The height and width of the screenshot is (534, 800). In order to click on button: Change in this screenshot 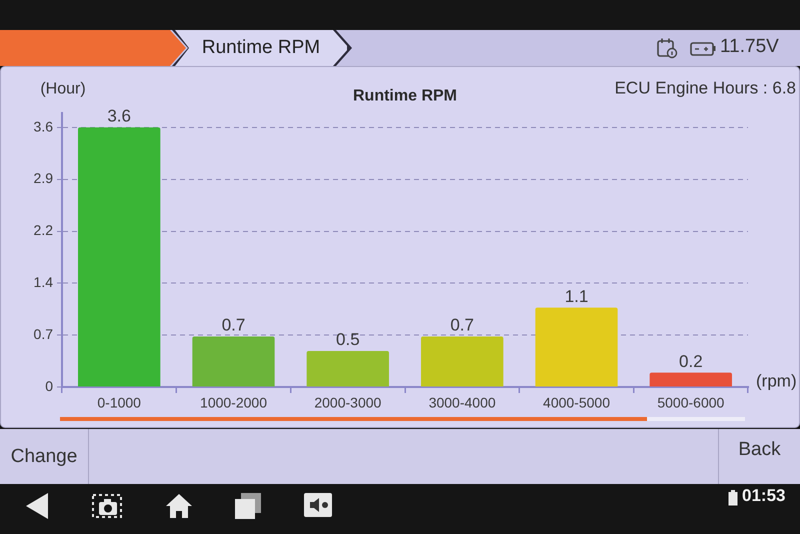, I will do `click(44, 456)`.